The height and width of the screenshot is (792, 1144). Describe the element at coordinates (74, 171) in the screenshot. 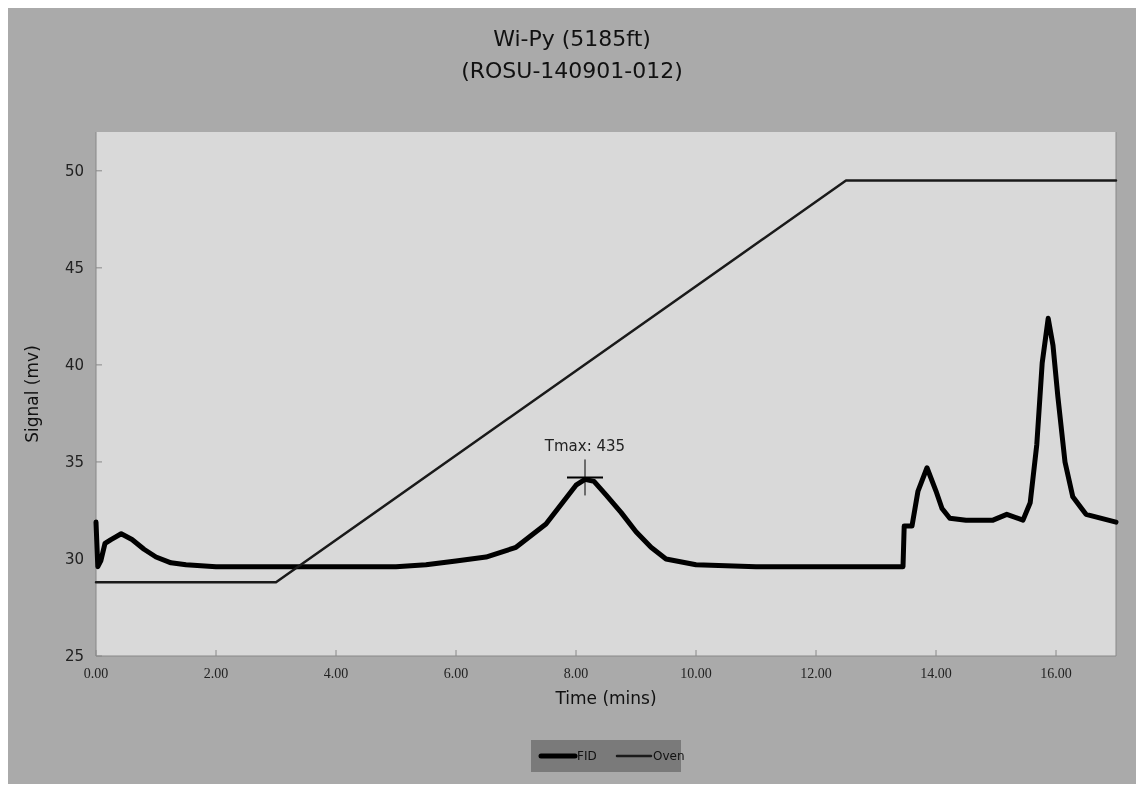

I see `y-tick-label: 50` at that location.